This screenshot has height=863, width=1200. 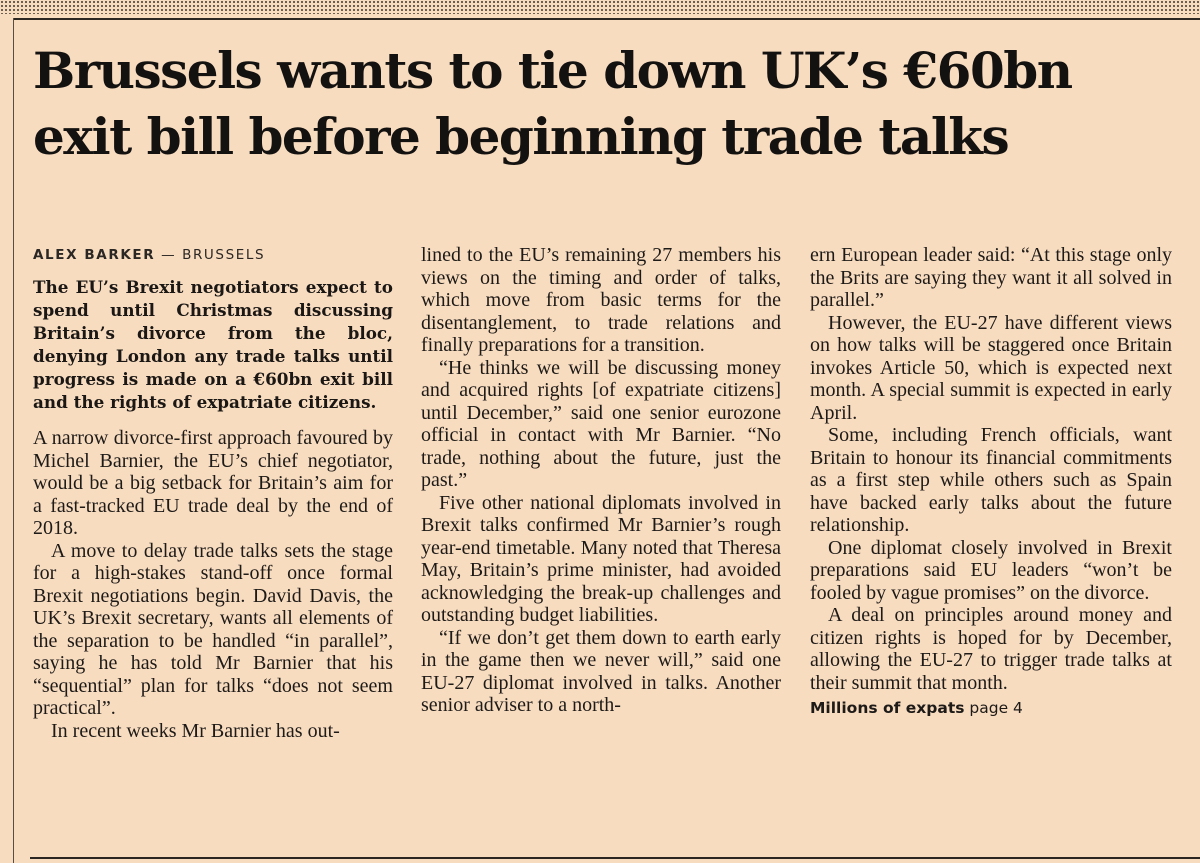 What do you see at coordinates (615, 858) in the screenshot?
I see `bottom-rule-line` at bounding box center [615, 858].